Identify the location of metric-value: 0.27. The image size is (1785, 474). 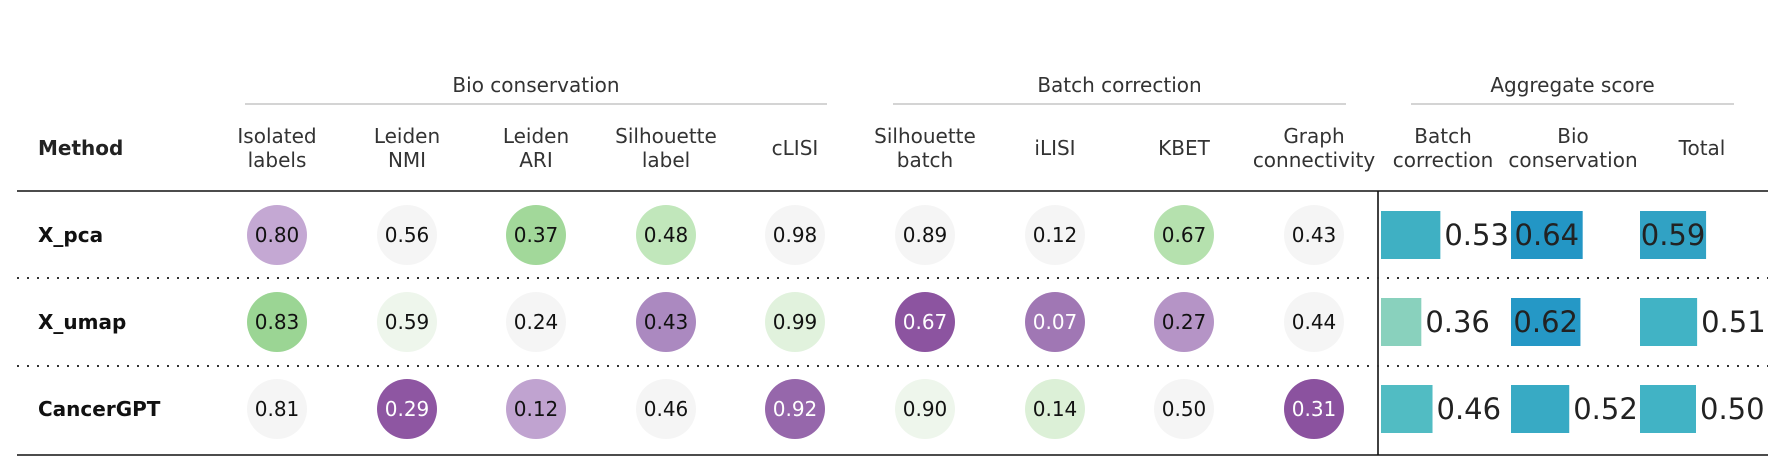
(1184, 322).